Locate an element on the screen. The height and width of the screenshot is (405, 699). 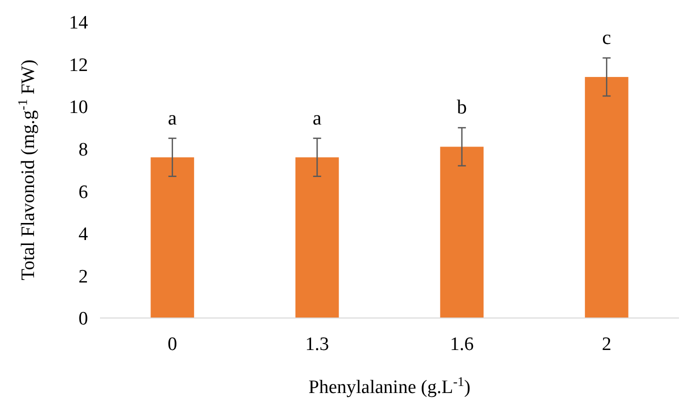
y-tick-label: 0 is located at coordinates (83, 319).